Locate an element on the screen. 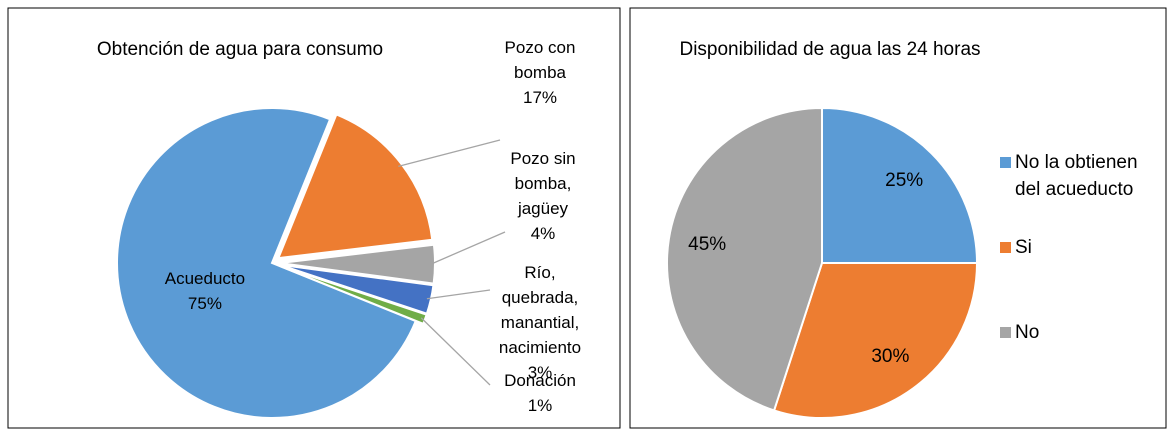 The width and height of the screenshot is (1174, 434). slice-name: Pozo sin bomba, jagüey is located at coordinates (543, 183).